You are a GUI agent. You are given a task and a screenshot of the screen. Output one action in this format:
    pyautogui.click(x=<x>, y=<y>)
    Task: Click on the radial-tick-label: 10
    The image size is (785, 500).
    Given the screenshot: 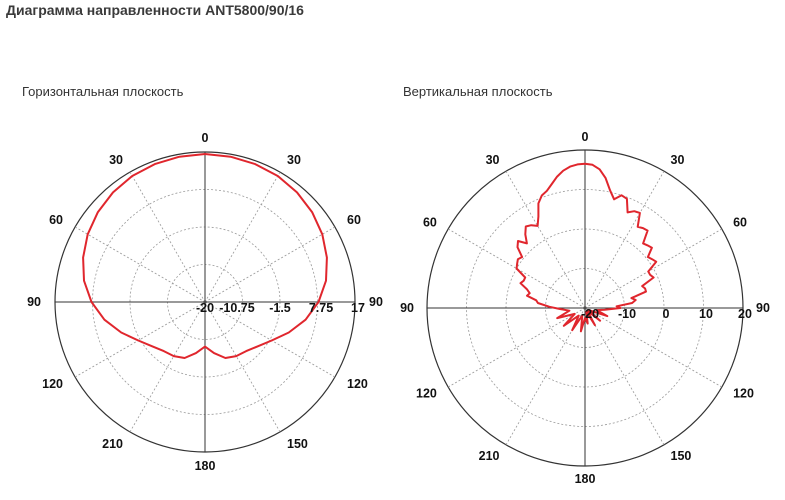 What is the action you would take?
    pyautogui.click(x=706, y=314)
    